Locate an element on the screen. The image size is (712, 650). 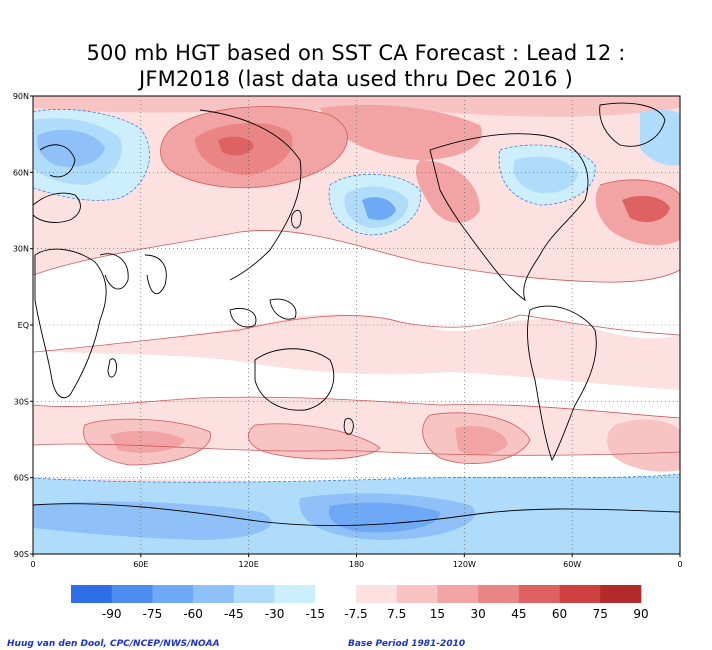
lon-tick-label: 60E is located at coordinates (140, 564).